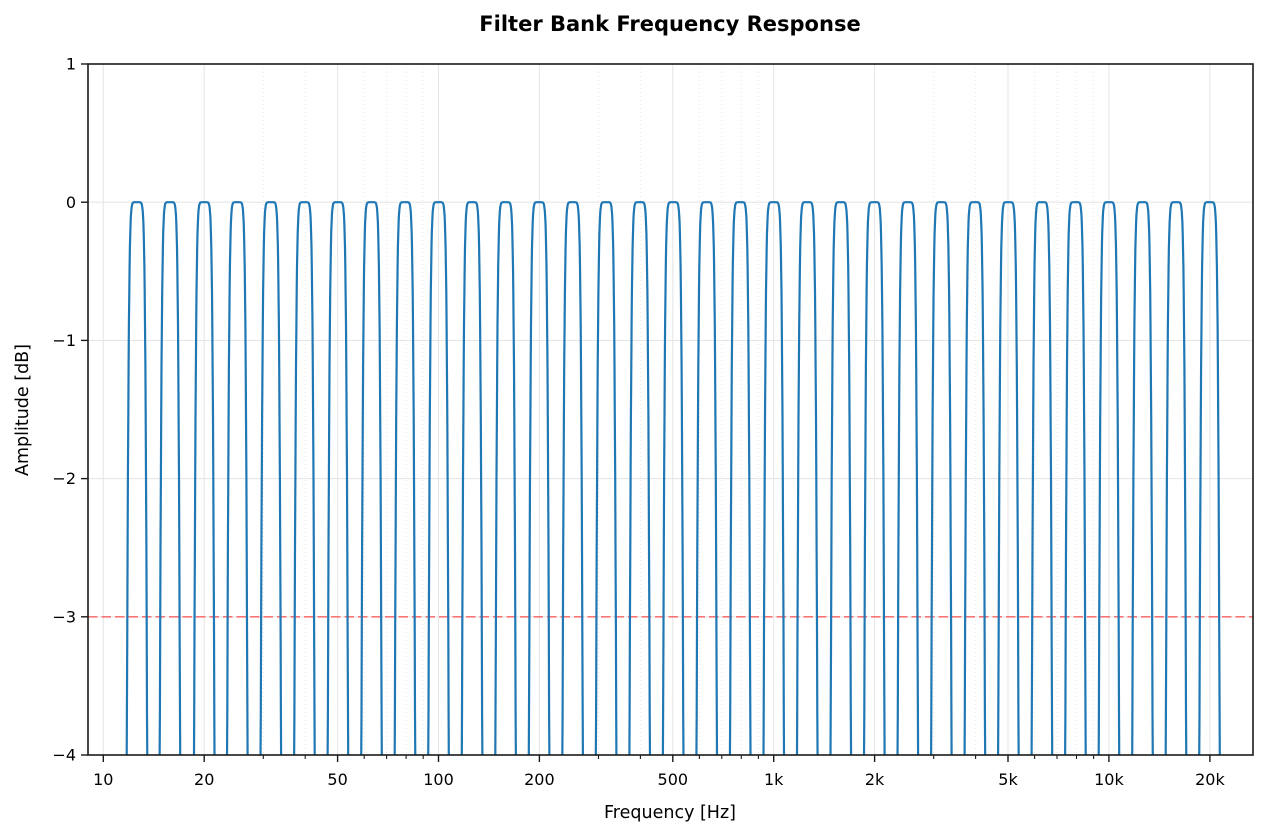 The height and width of the screenshot is (836, 1266). What do you see at coordinates (1109, 779) in the screenshot?
I see `x-tick-label: 10k` at bounding box center [1109, 779].